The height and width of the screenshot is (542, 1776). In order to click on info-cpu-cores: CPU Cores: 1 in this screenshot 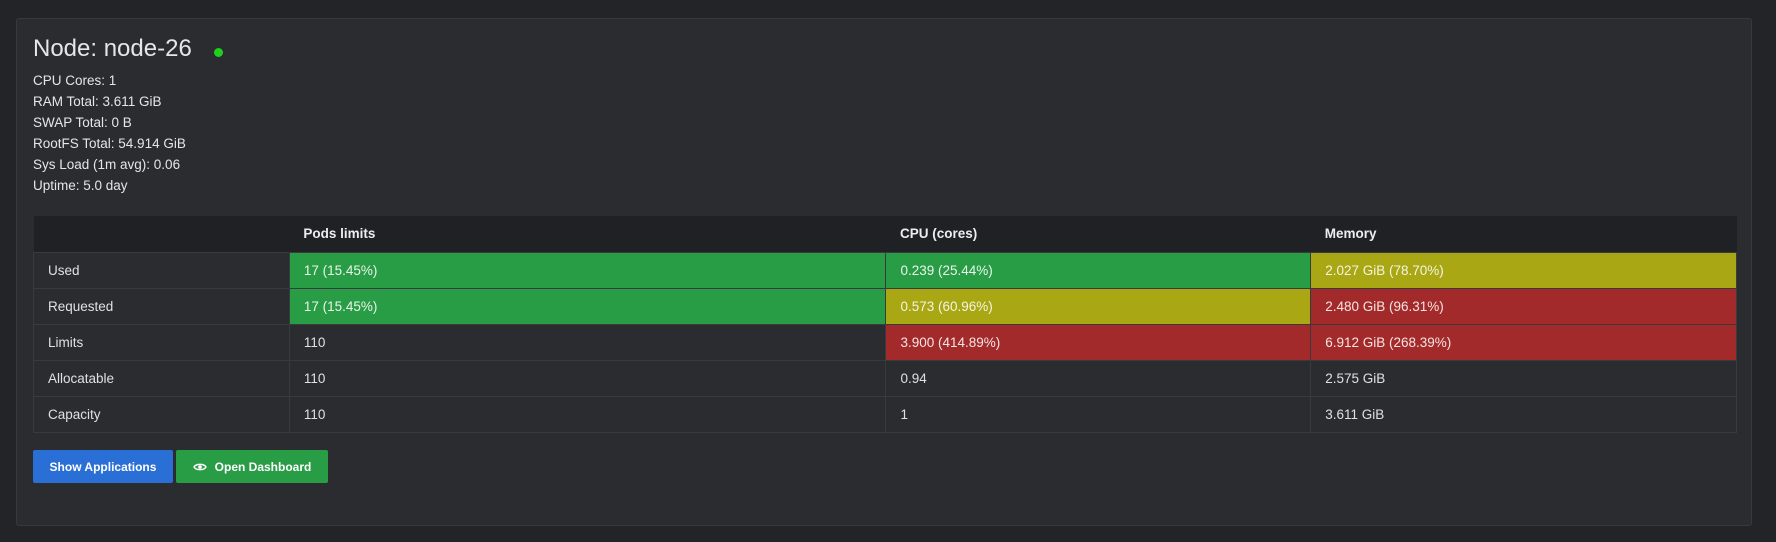, I will do `click(75, 80)`.